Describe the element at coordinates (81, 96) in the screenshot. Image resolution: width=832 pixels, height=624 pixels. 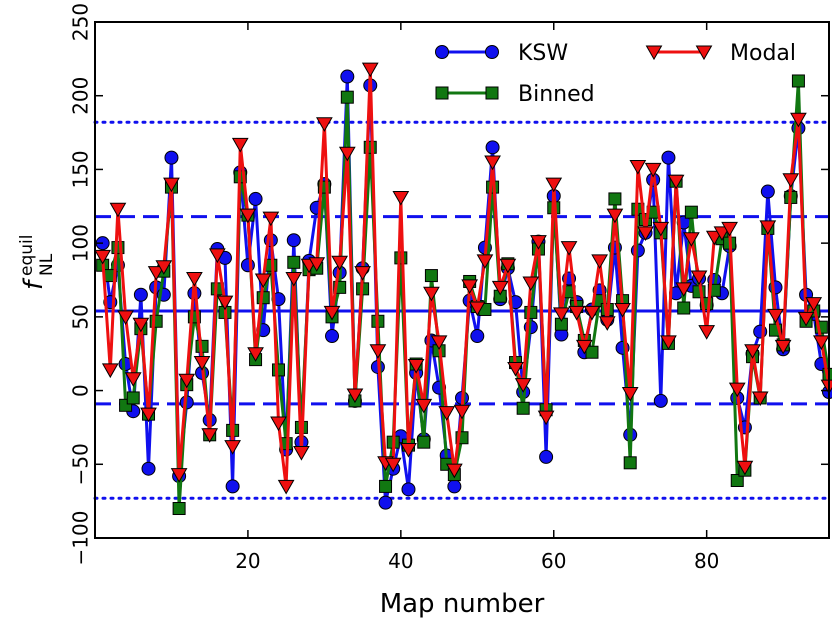
I see `y-tick-label: 200` at that location.